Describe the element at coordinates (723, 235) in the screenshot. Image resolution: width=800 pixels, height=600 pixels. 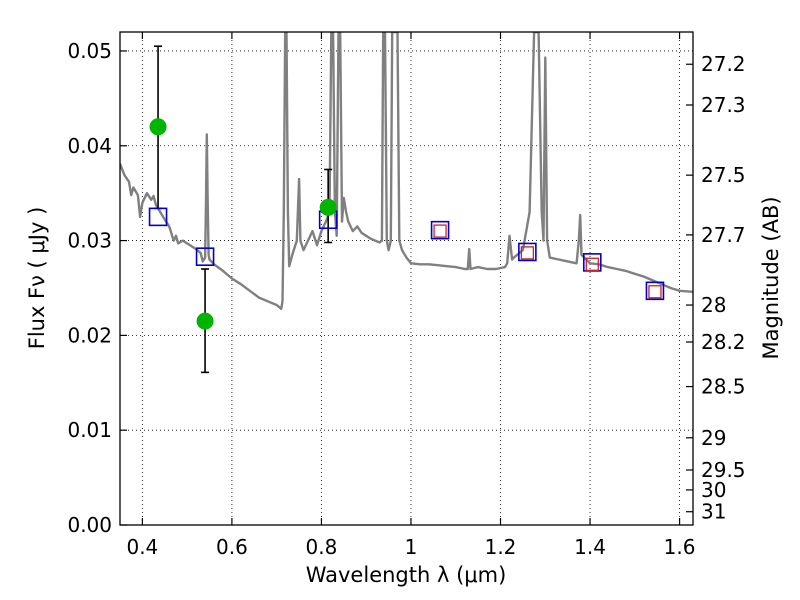
I see `y2-tick-label: 27.7` at that location.